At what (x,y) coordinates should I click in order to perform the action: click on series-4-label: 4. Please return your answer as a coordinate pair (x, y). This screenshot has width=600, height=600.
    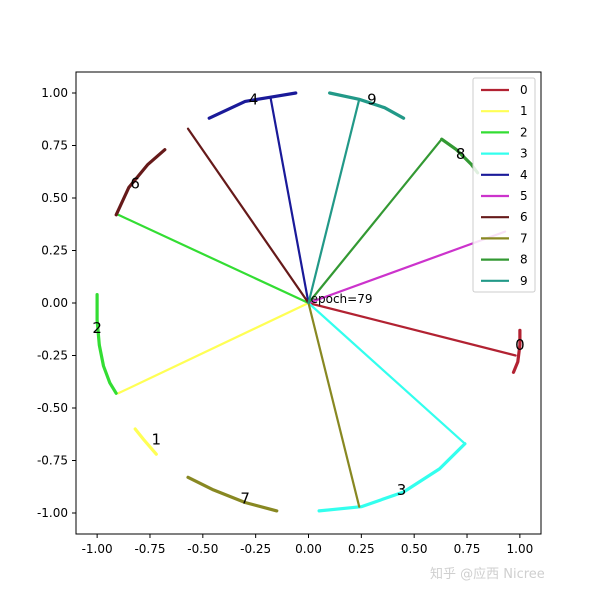
    Looking at the image, I should click on (254, 99).